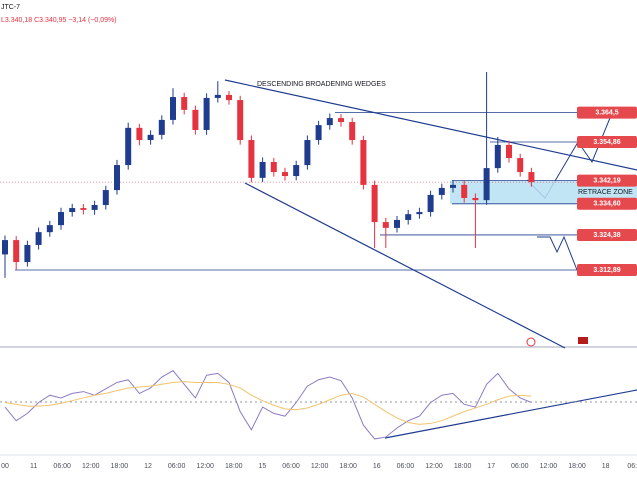  I want to click on price-label: 3.354,86, so click(606, 142).